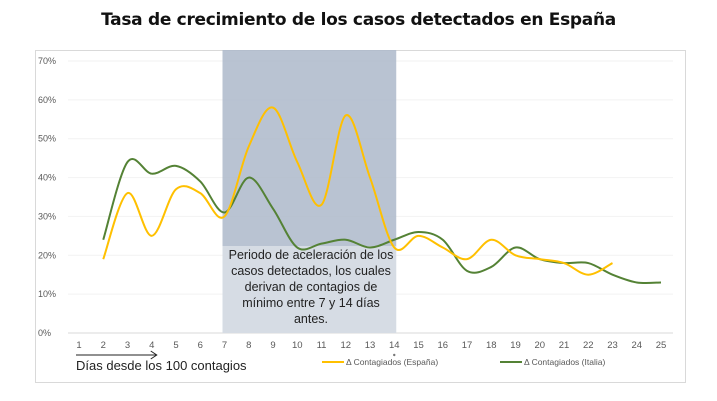 The image size is (717, 401). I want to click on y-tick-label: 30%, so click(47, 216).